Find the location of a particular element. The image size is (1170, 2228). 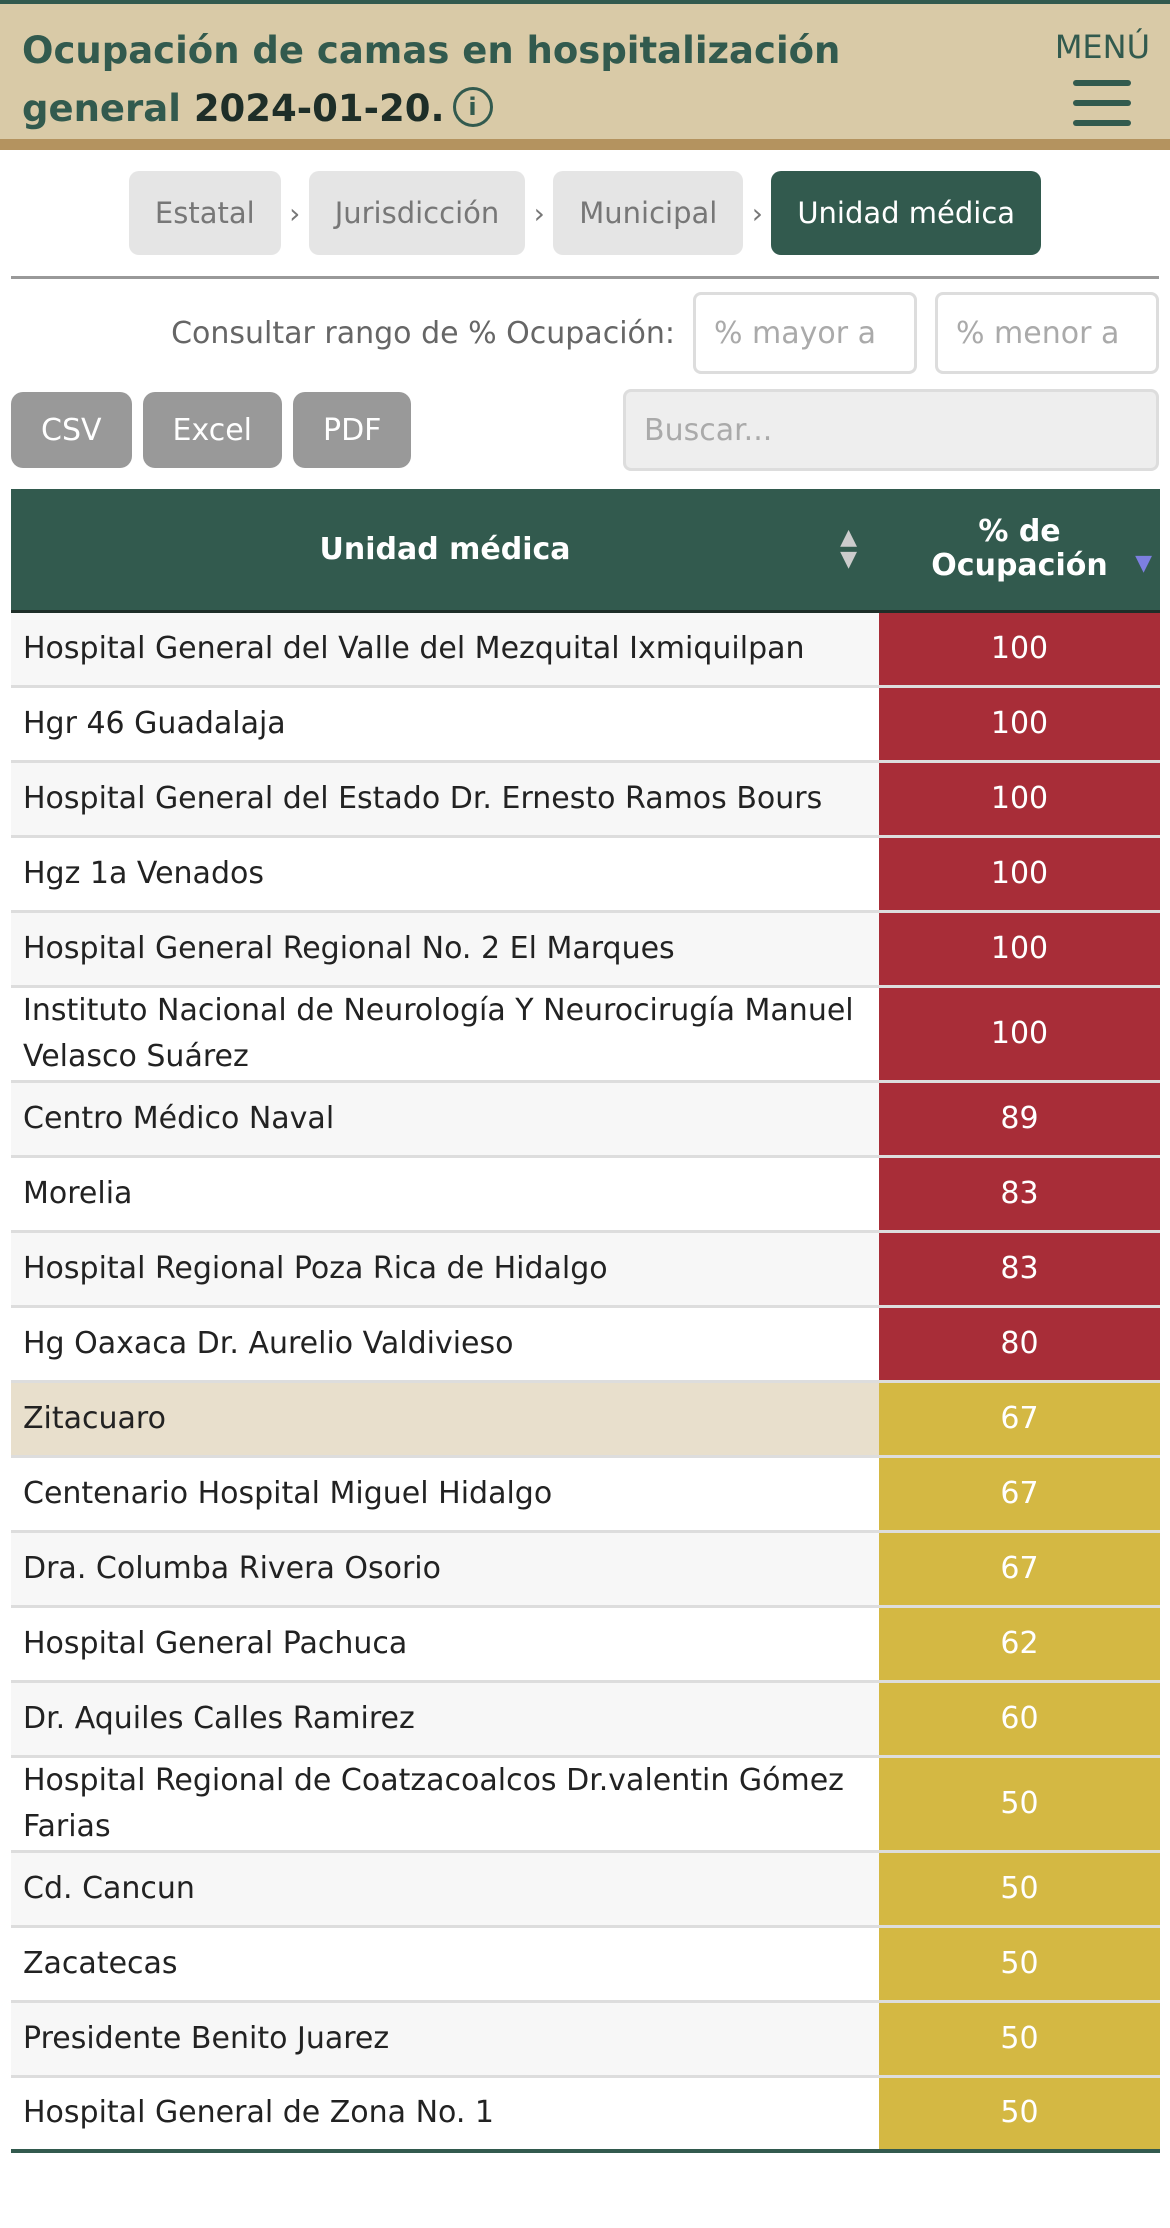

unit-name: Morelia is located at coordinates (445, 1192).